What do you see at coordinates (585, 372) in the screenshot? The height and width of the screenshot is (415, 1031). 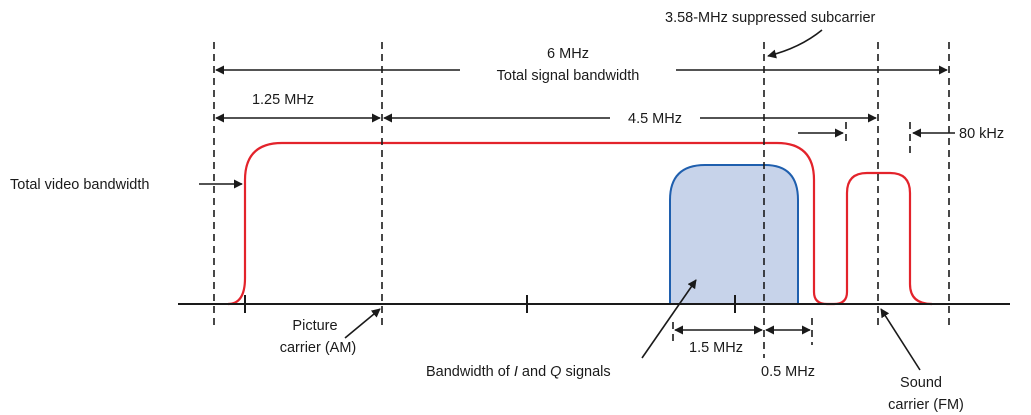 I see `iq-caption-suffix: signals` at bounding box center [585, 372].